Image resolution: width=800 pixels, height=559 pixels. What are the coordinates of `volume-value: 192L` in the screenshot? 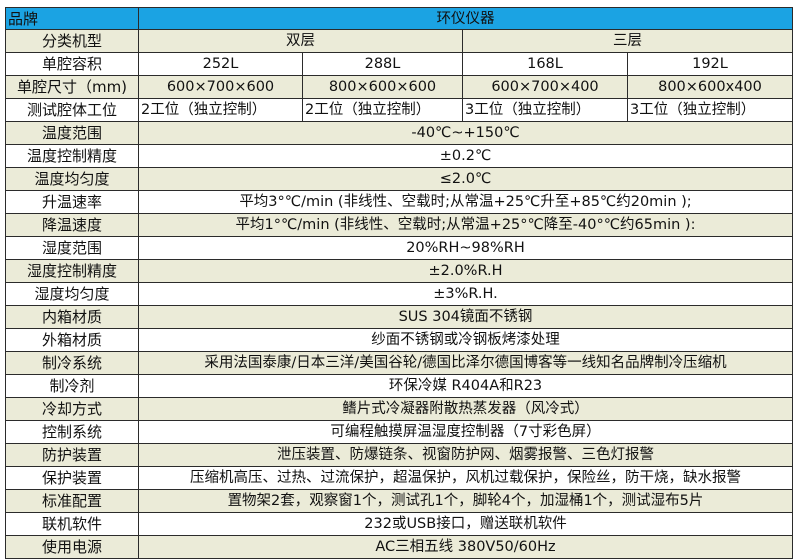 It's located at (710, 64).